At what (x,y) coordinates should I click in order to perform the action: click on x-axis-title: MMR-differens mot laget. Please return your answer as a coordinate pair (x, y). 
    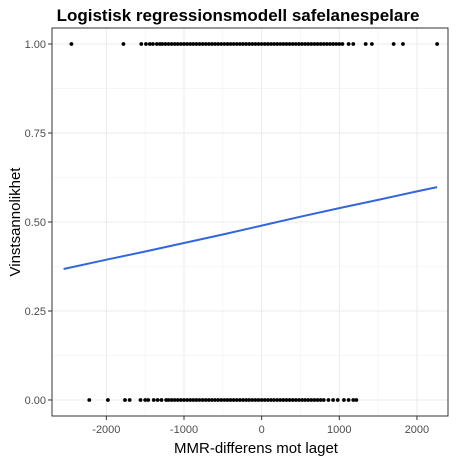
    Looking at the image, I should click on (256, 448).